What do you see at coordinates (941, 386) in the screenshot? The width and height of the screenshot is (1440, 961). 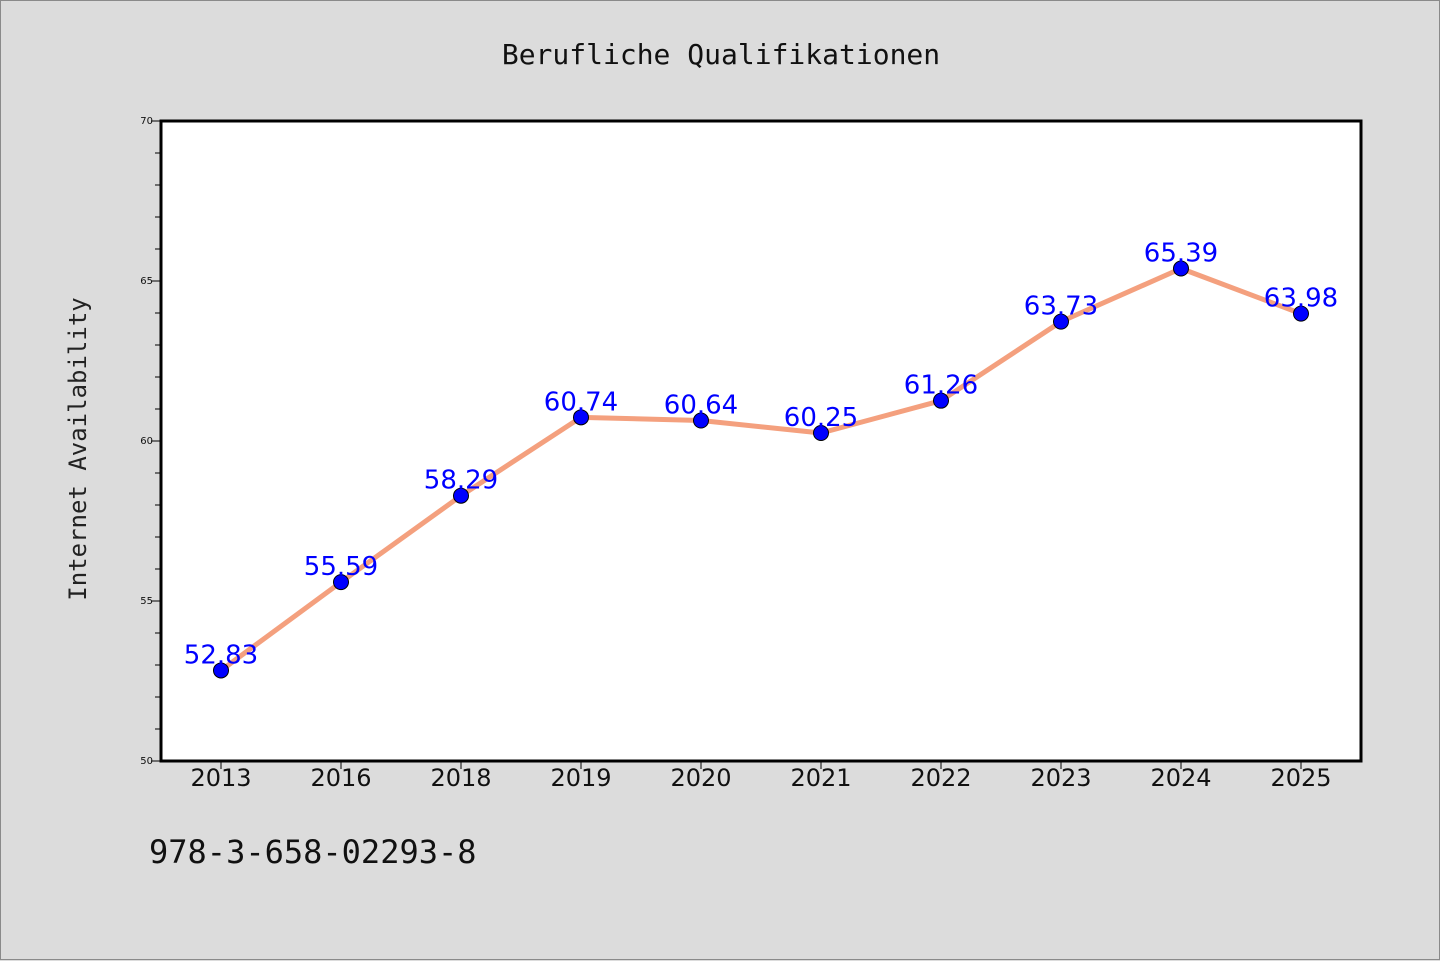 I see `data-label: 61.26` at bounding box center [941, 386].